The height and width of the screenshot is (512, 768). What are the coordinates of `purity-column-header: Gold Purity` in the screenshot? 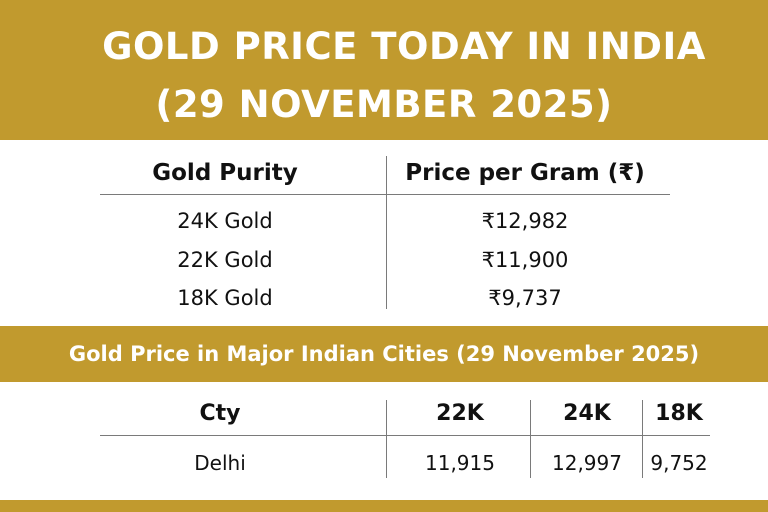 It's located at (225, 173).